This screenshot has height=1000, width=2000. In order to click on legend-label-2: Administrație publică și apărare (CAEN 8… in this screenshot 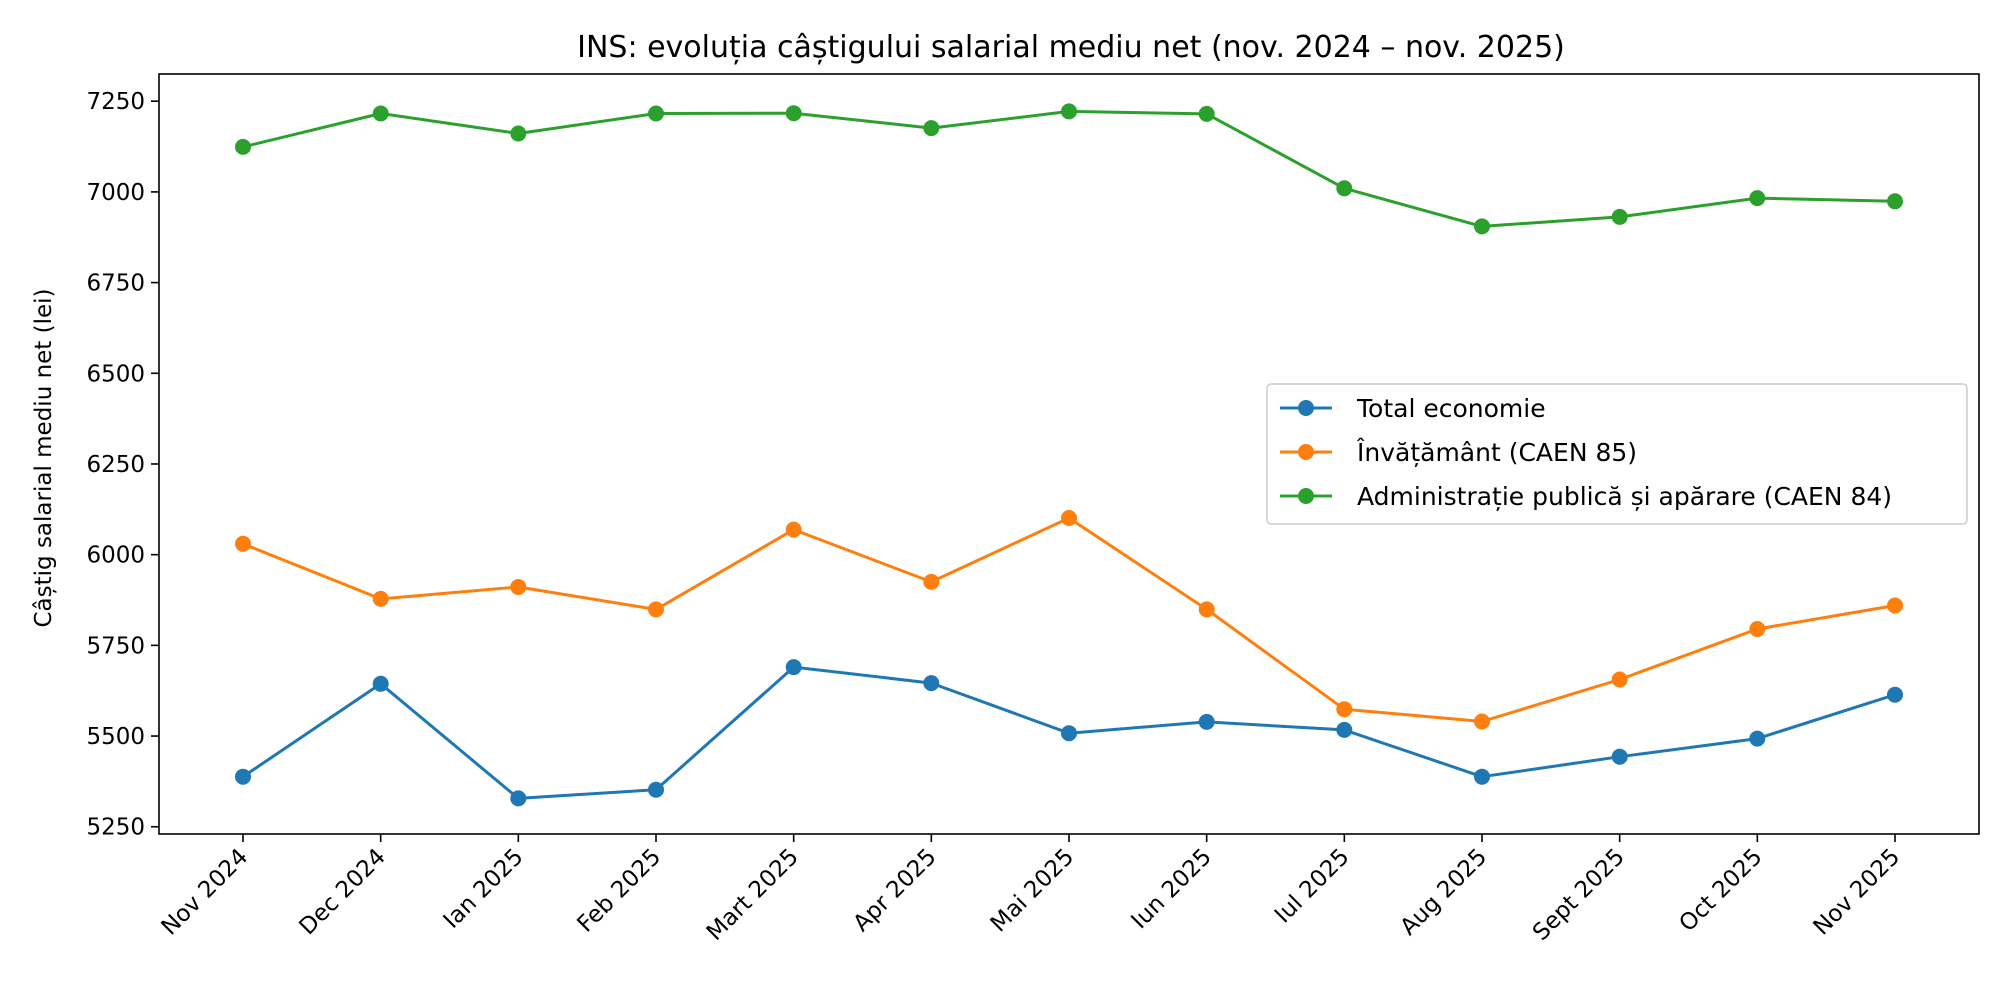, I will do `click(1624, 496)`.